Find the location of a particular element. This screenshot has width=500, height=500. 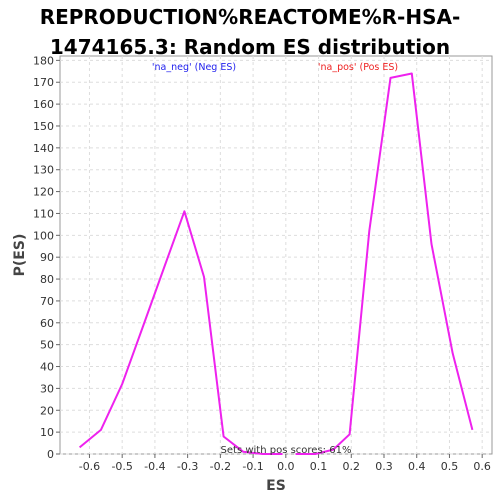

y-tick-label: 50 is located at coordinates (47, 345).